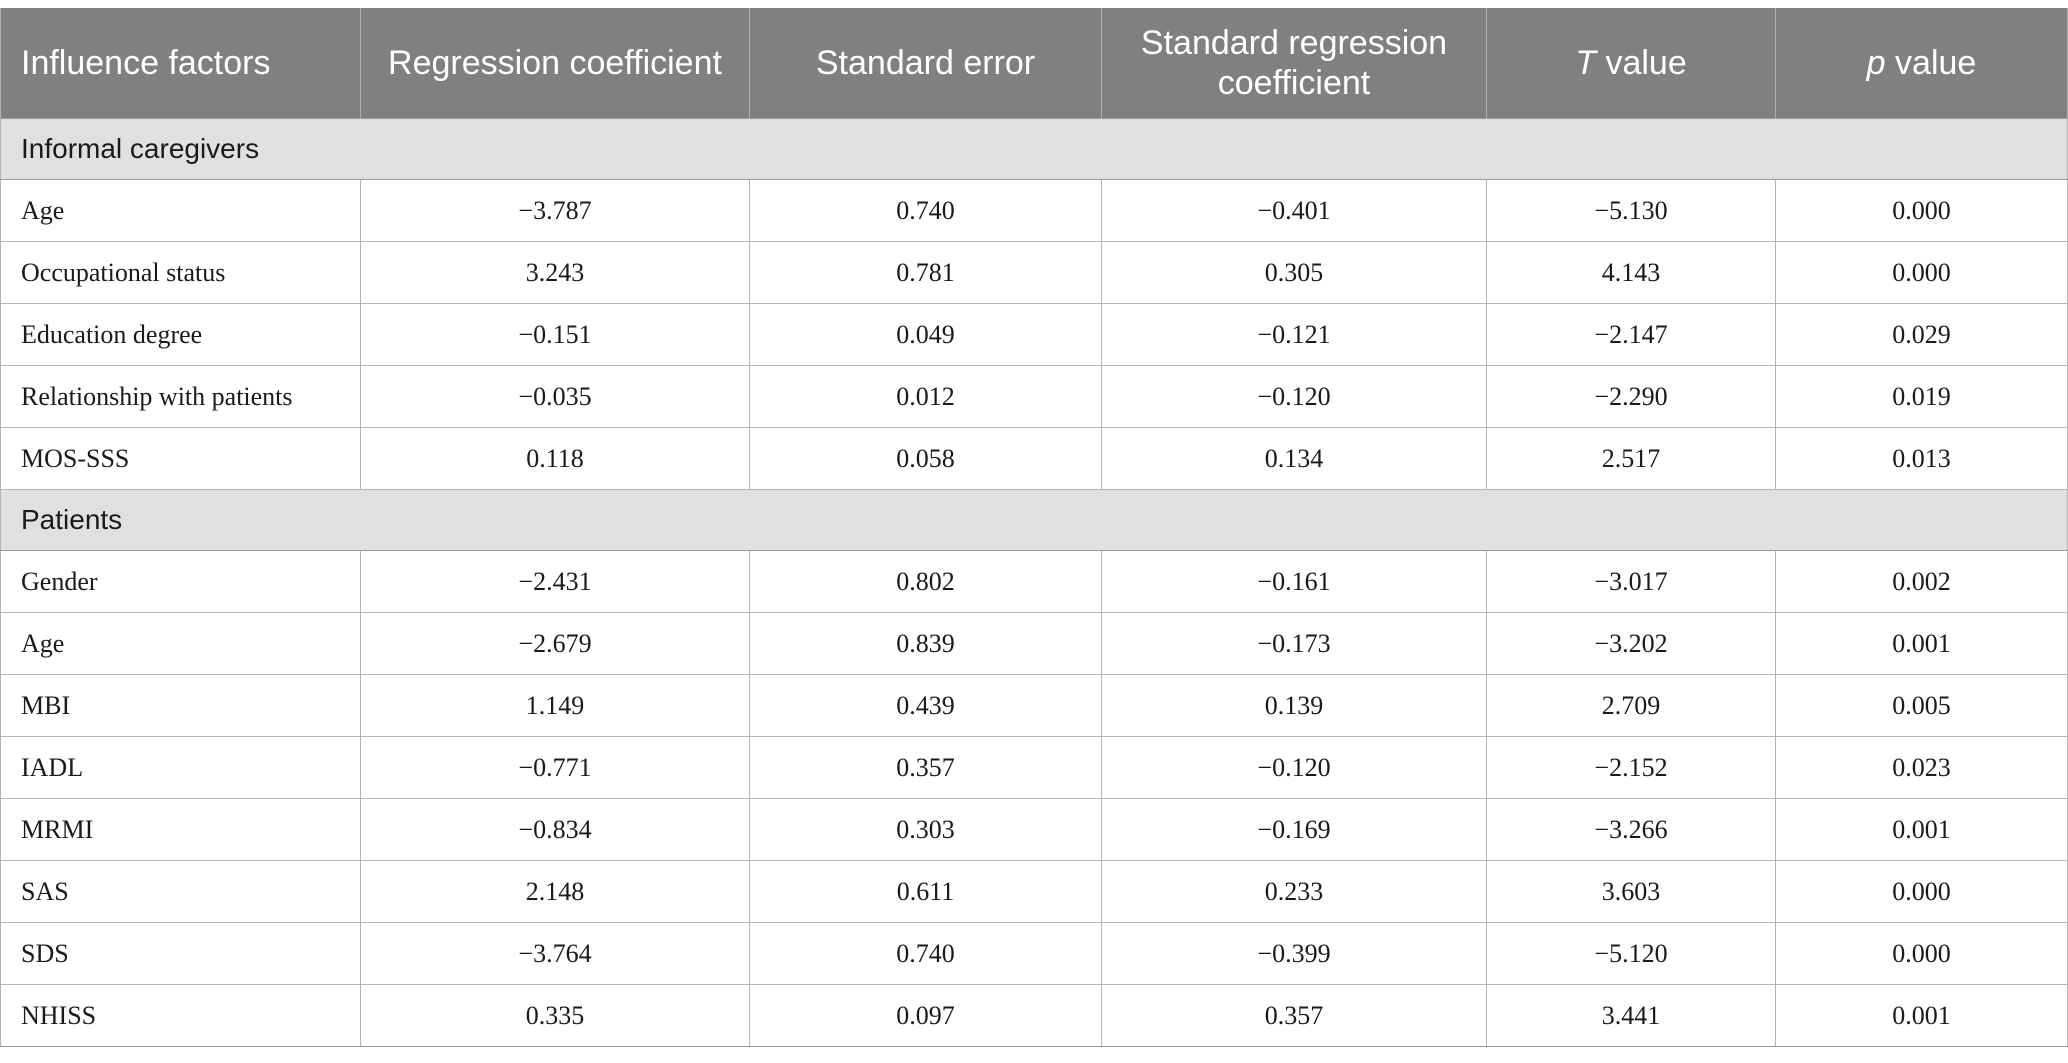  I want to click on table-row: MRMI −0.834 0.303 −0.169 −3.266 0.001, so click(1034, 829).